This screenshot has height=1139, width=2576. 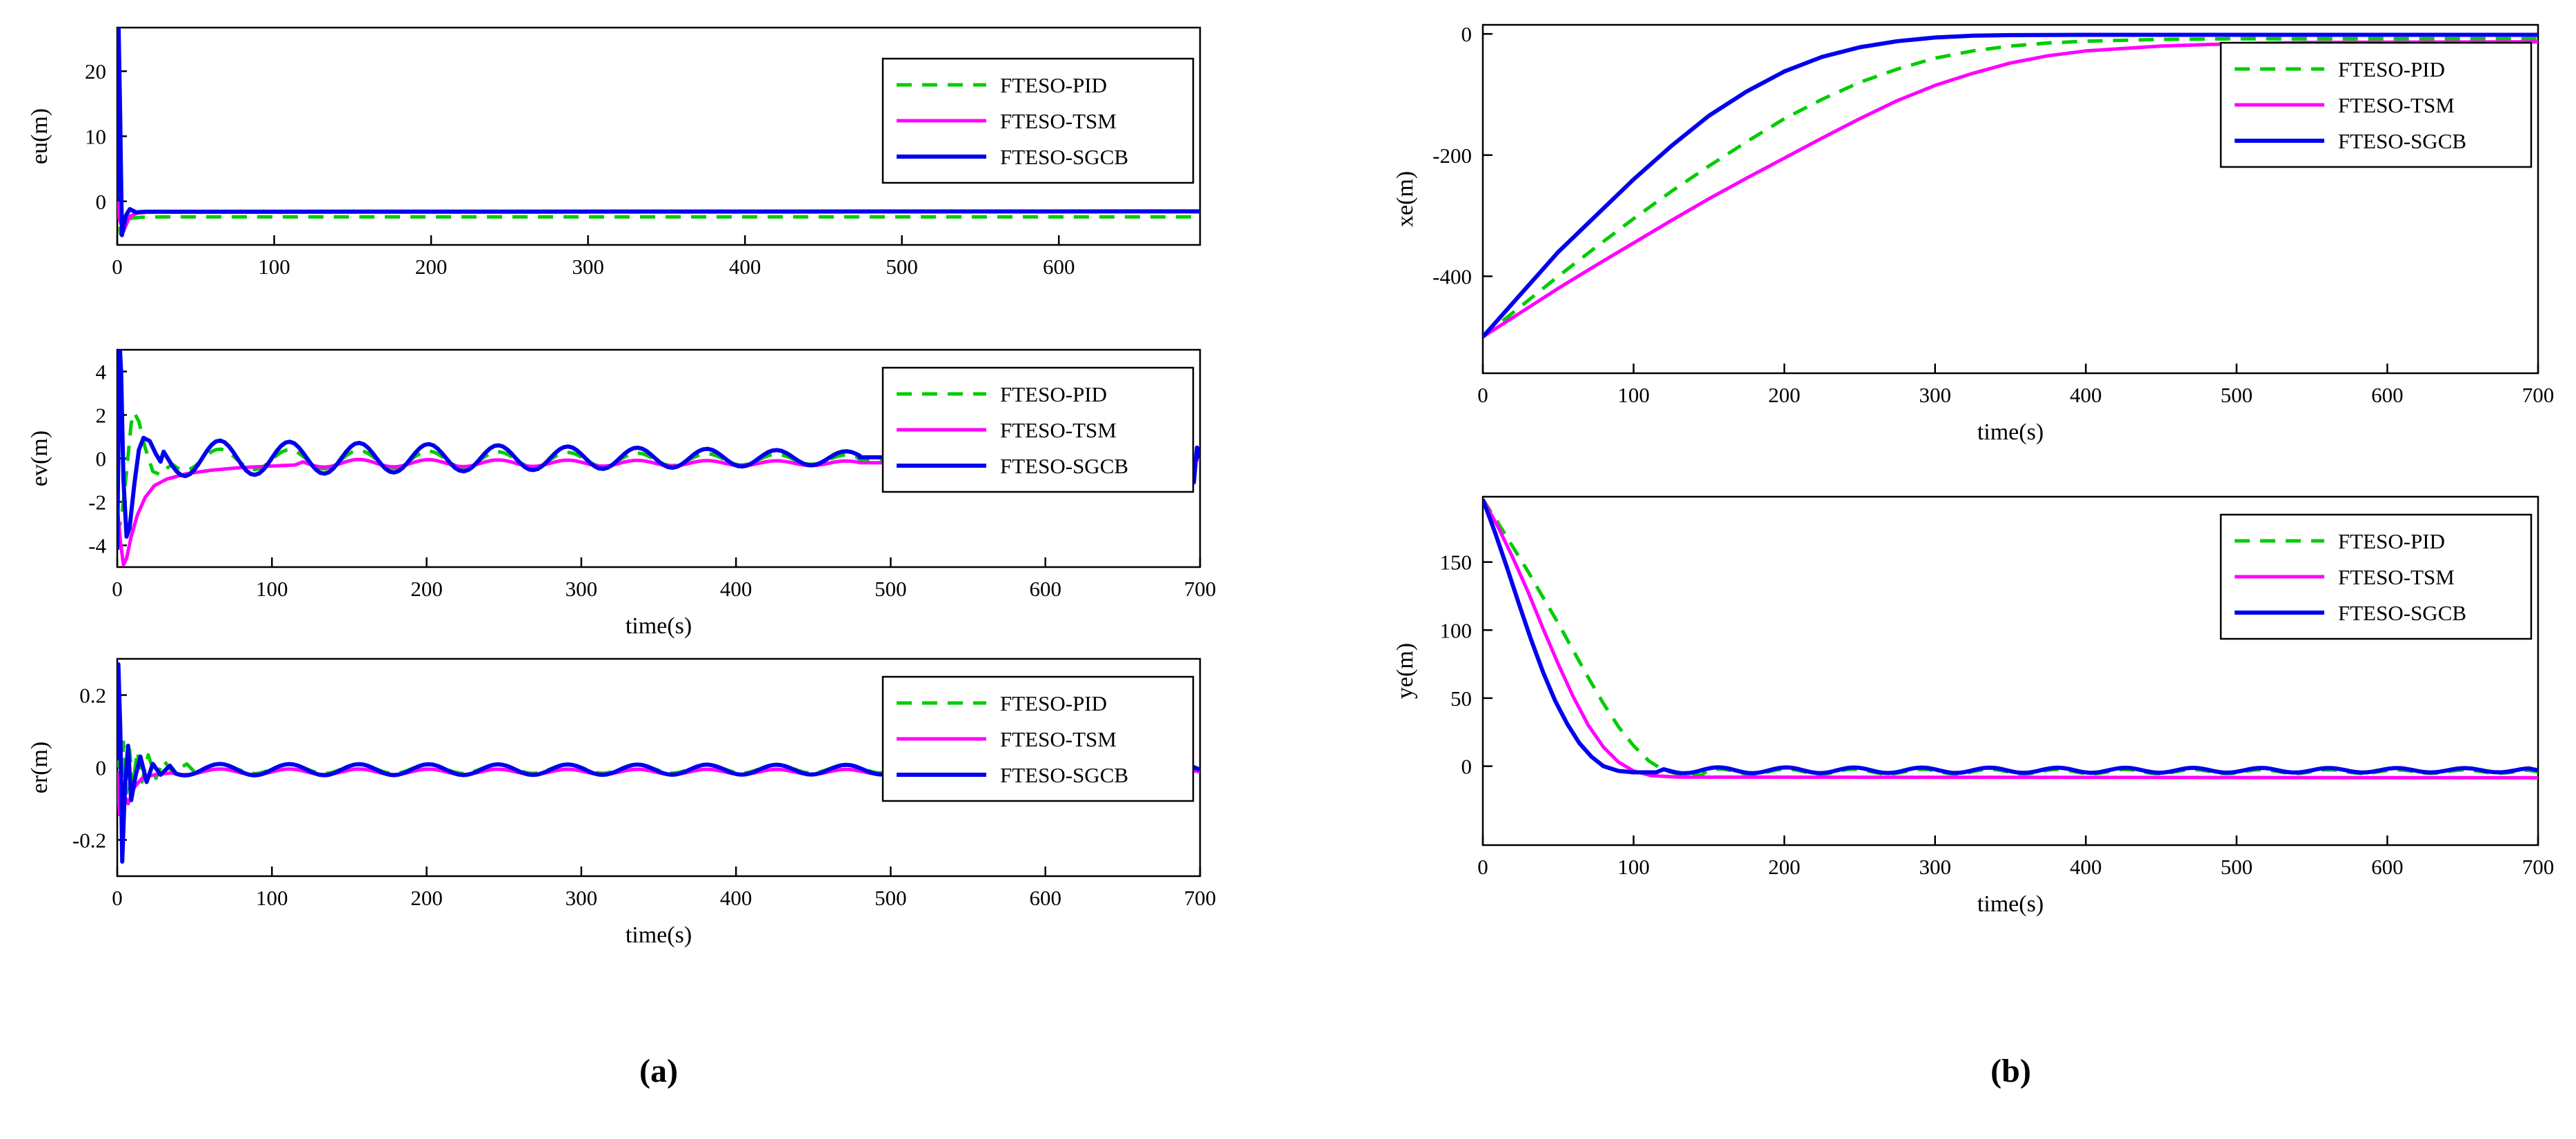 I want to click on panel-label-b: (b), so click(x=2010, y=1071).